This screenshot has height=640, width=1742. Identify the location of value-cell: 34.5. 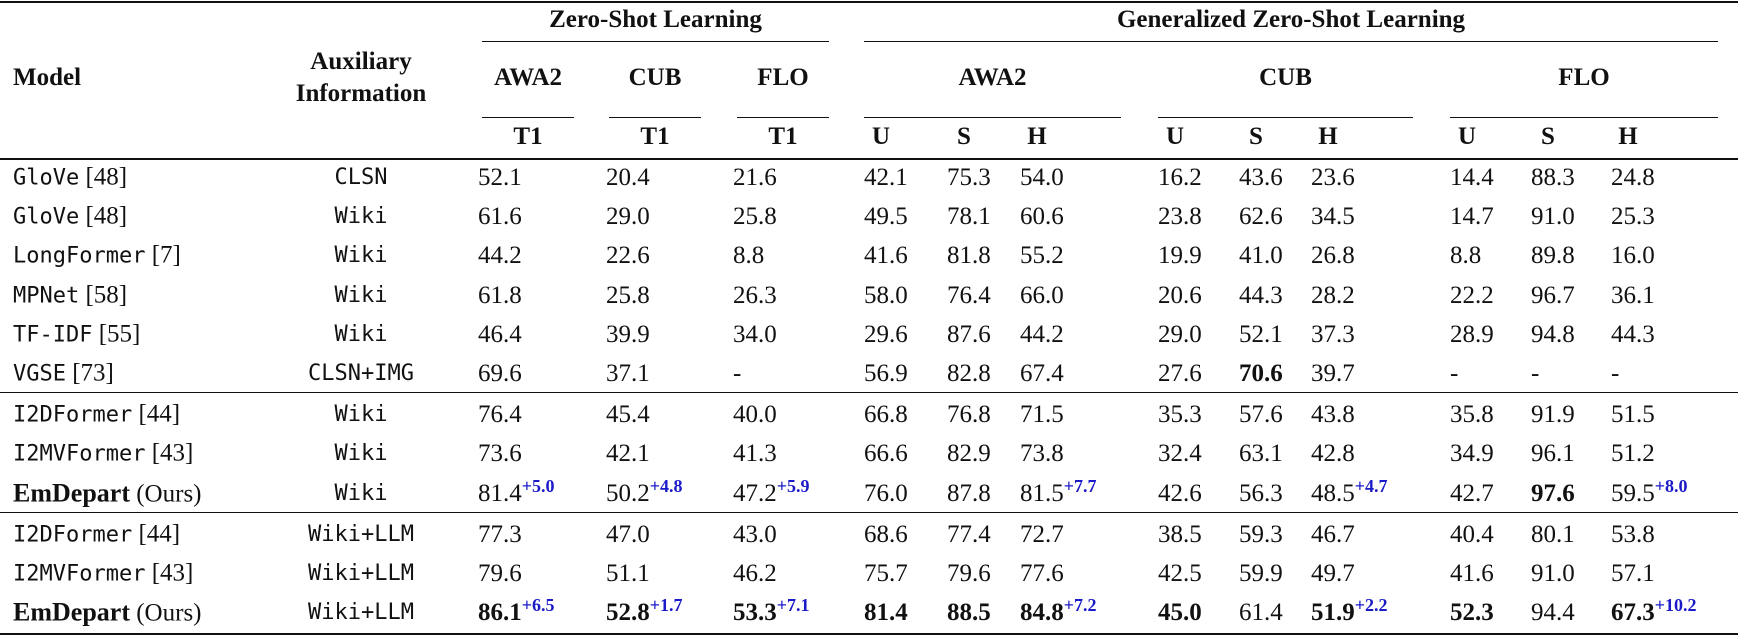
(1333, 217).